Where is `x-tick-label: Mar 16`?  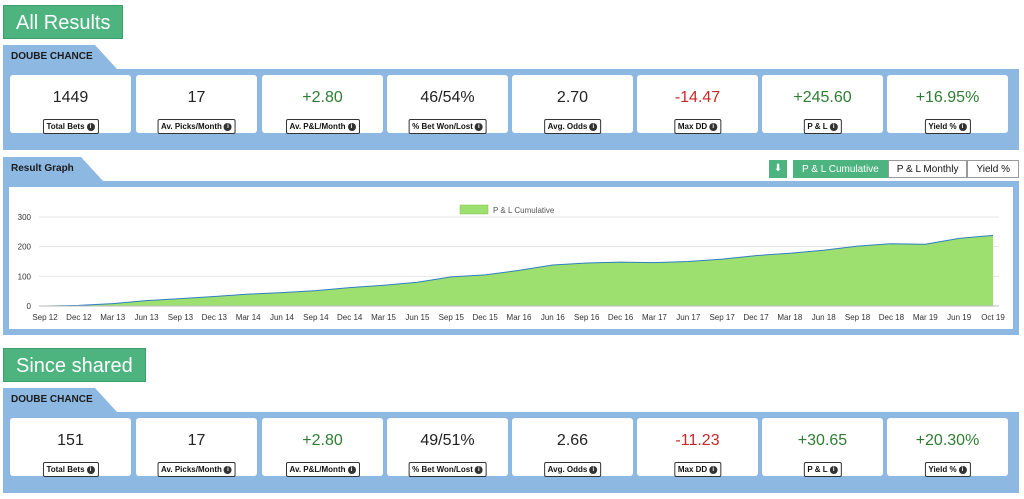 x-tick-label: Mar 16 is located at coordinates (519, 317).